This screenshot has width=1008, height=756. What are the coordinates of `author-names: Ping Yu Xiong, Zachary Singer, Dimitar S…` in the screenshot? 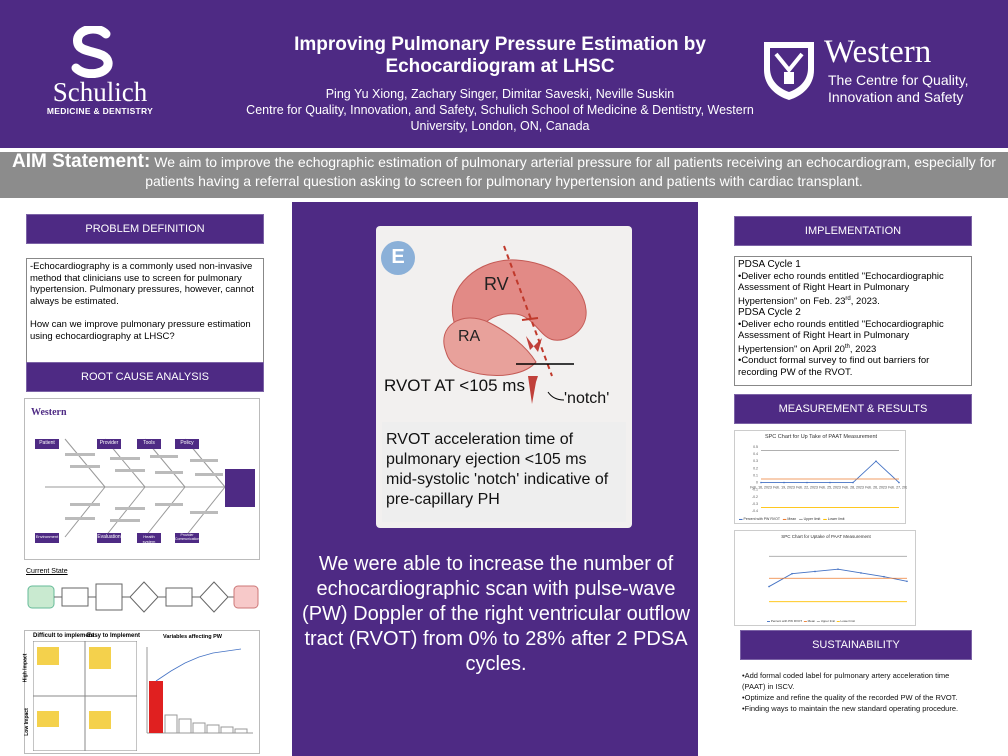 It's located at (500, 94).